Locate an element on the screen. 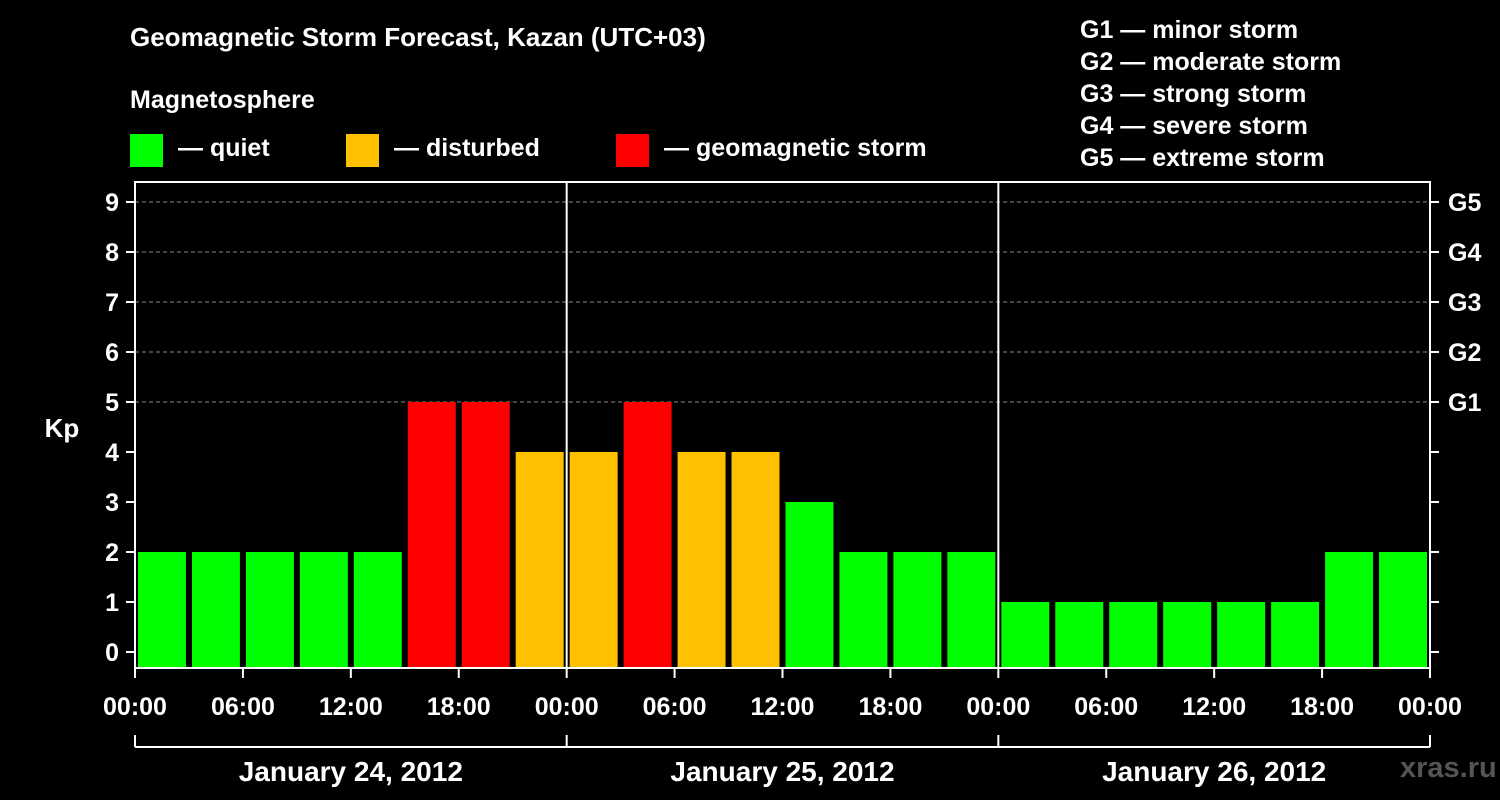  y-tick-label: 5 is located at coordinates (112, 403).